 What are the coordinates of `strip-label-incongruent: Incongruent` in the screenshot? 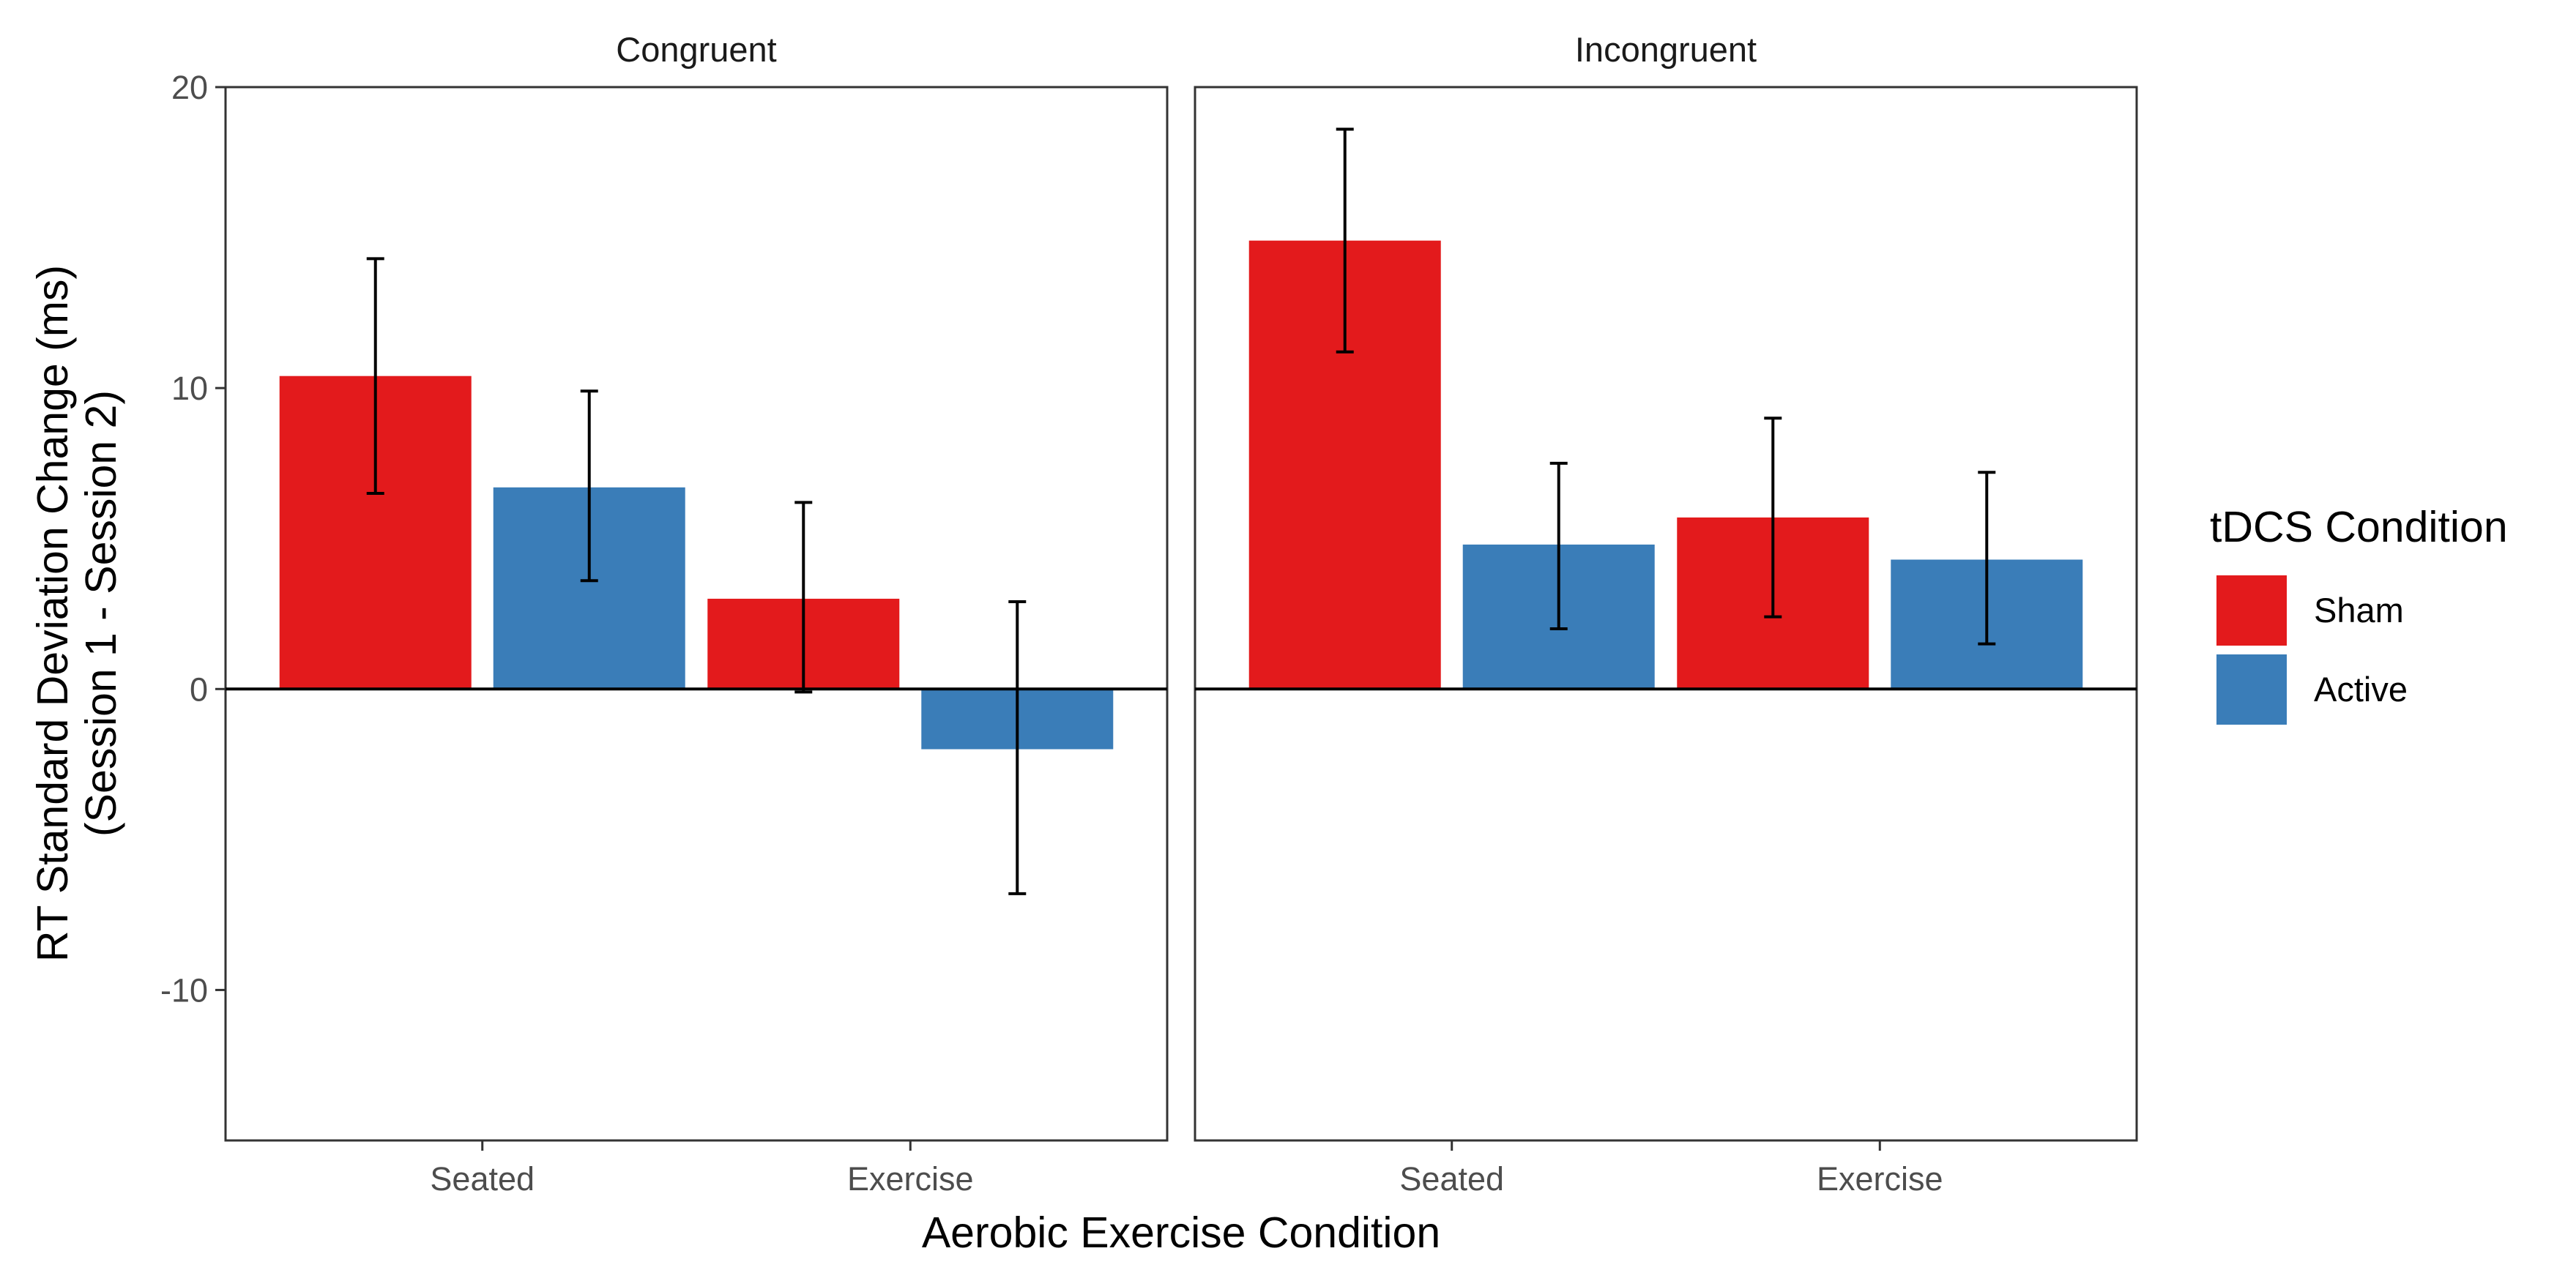 It's located at (1666, 49).